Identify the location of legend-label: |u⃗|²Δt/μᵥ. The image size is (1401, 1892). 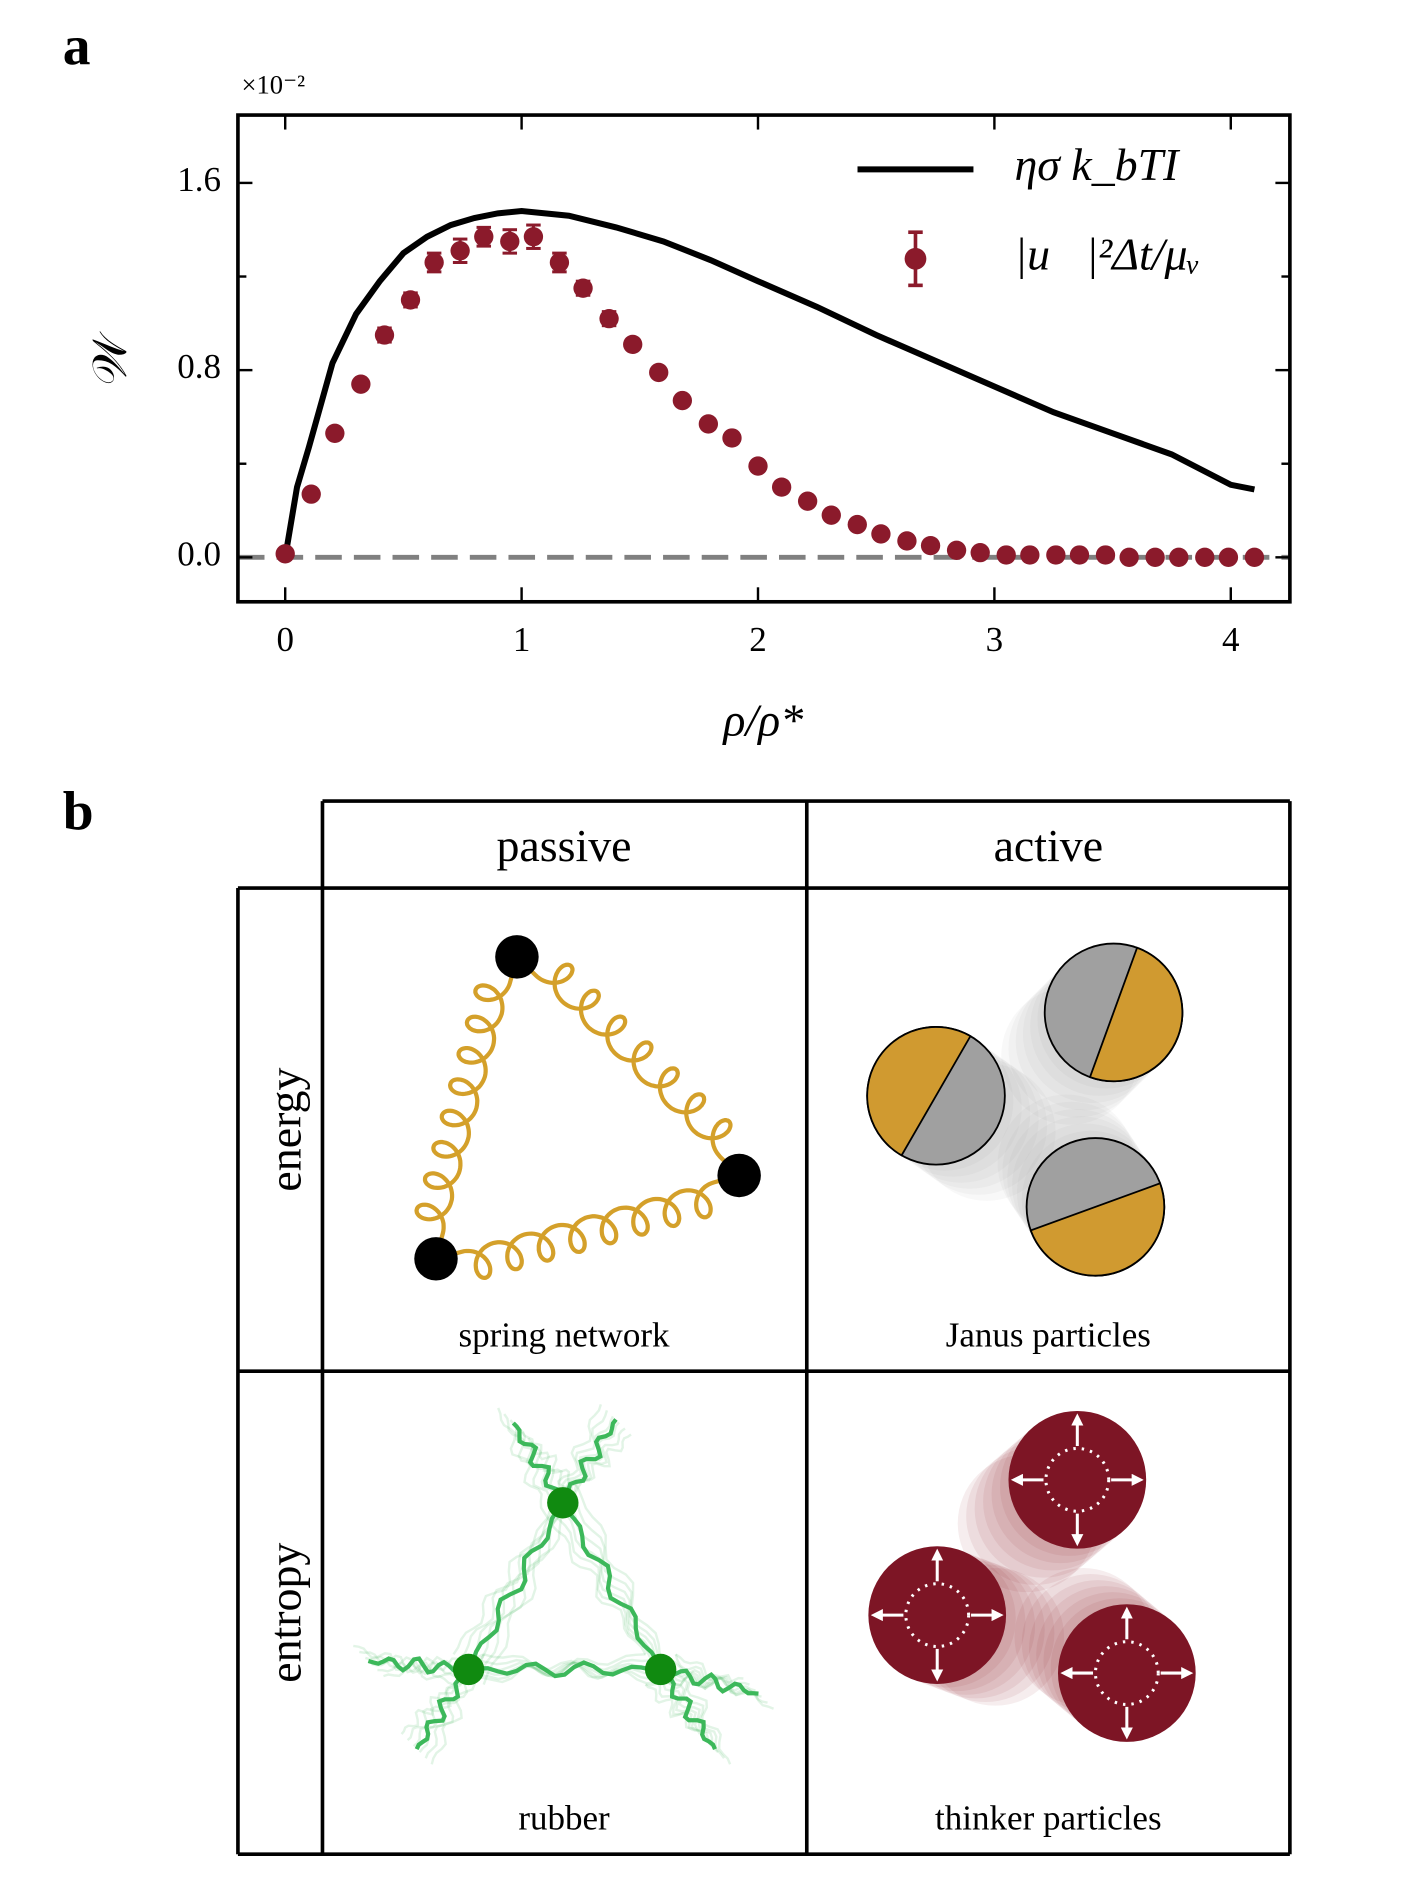
(1108, 253).